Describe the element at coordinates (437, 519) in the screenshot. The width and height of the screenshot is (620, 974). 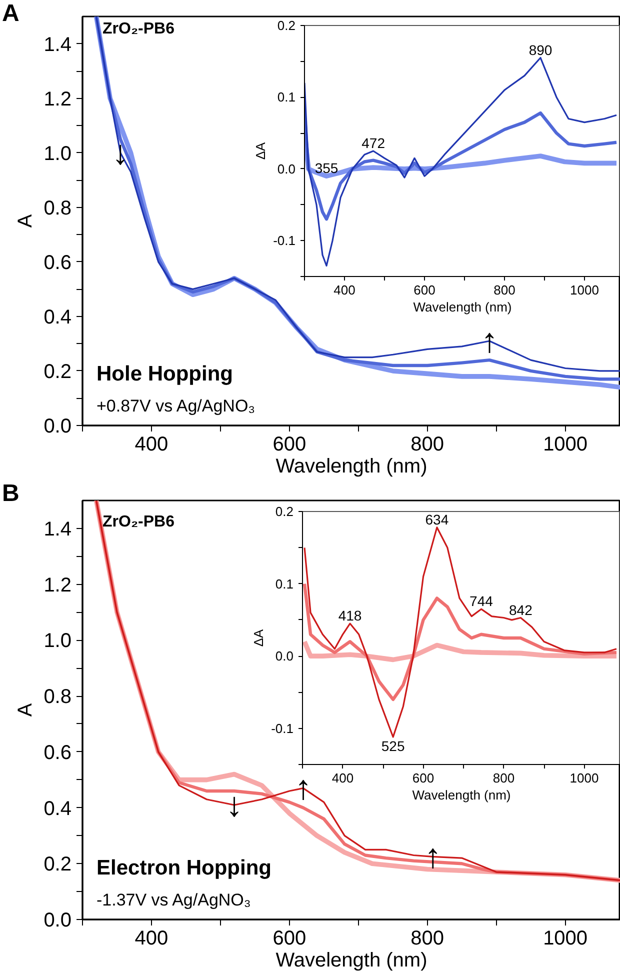
I see `annotation: 634` at that location.